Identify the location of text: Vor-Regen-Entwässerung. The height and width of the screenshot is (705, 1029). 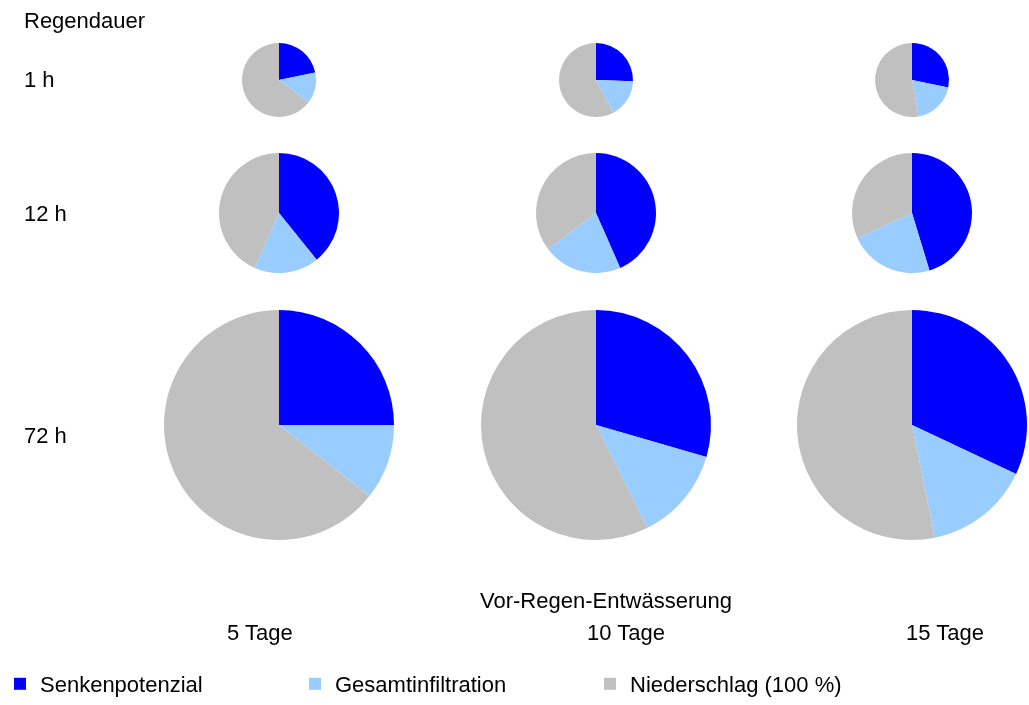
(606, 600).